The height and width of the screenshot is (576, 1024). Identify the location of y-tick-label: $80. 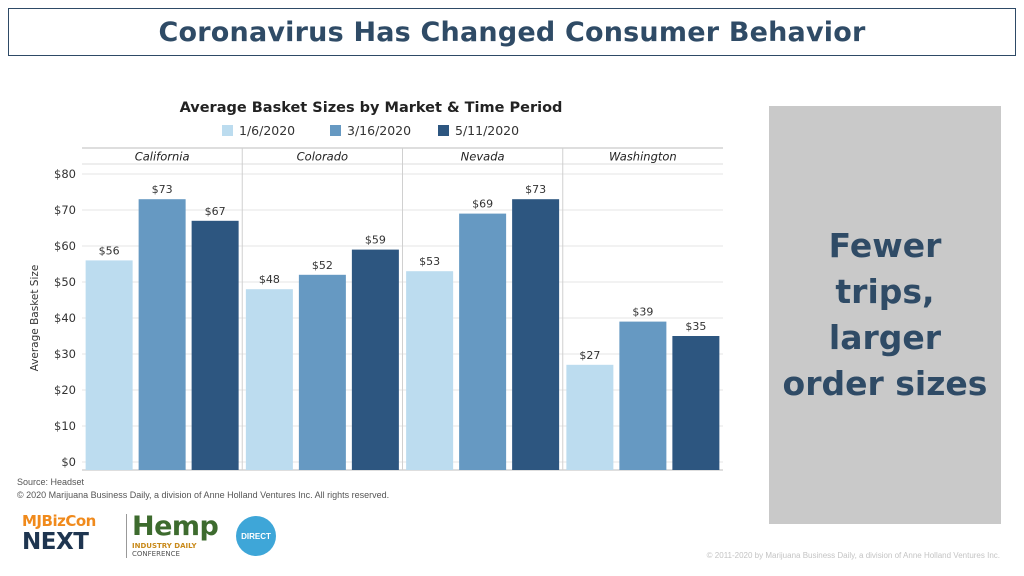
(65, 174).